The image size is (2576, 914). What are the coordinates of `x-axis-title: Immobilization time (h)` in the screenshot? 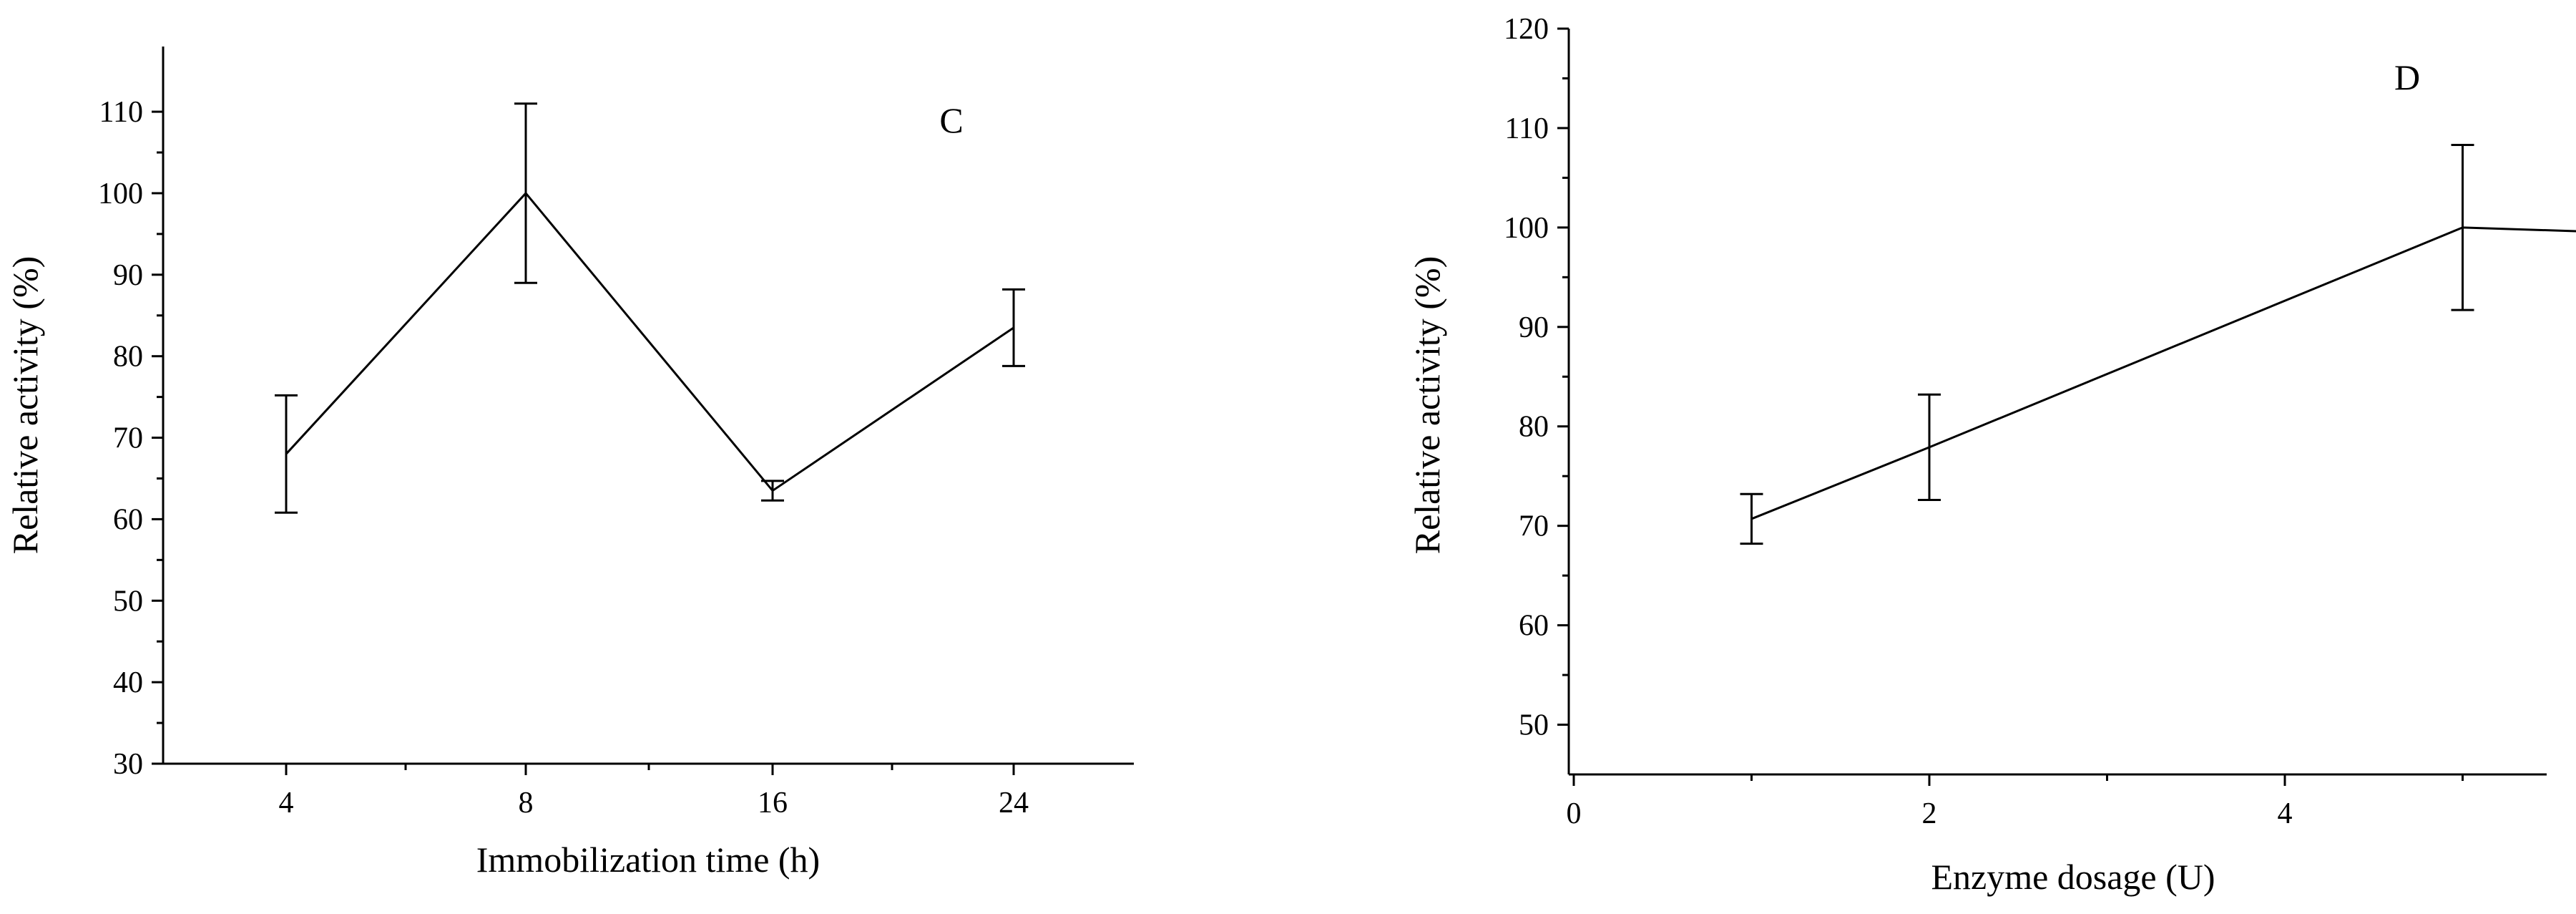 It's located at (648, 860).